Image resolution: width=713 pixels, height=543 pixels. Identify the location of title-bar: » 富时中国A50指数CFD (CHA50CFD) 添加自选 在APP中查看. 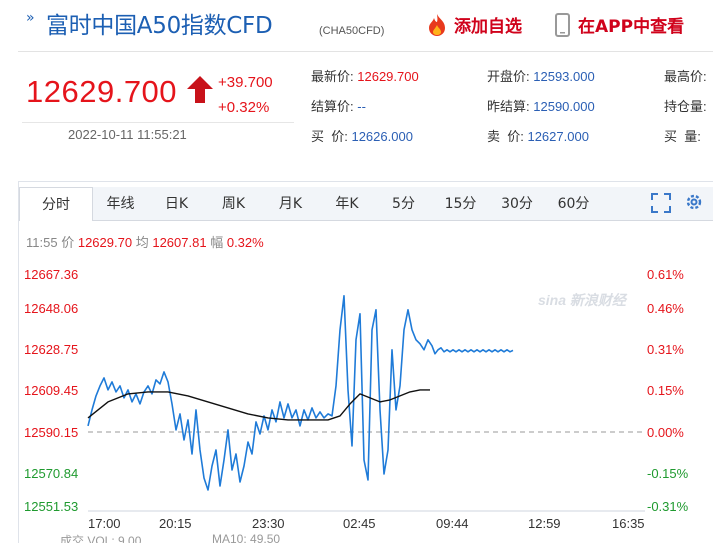
(356, 26).